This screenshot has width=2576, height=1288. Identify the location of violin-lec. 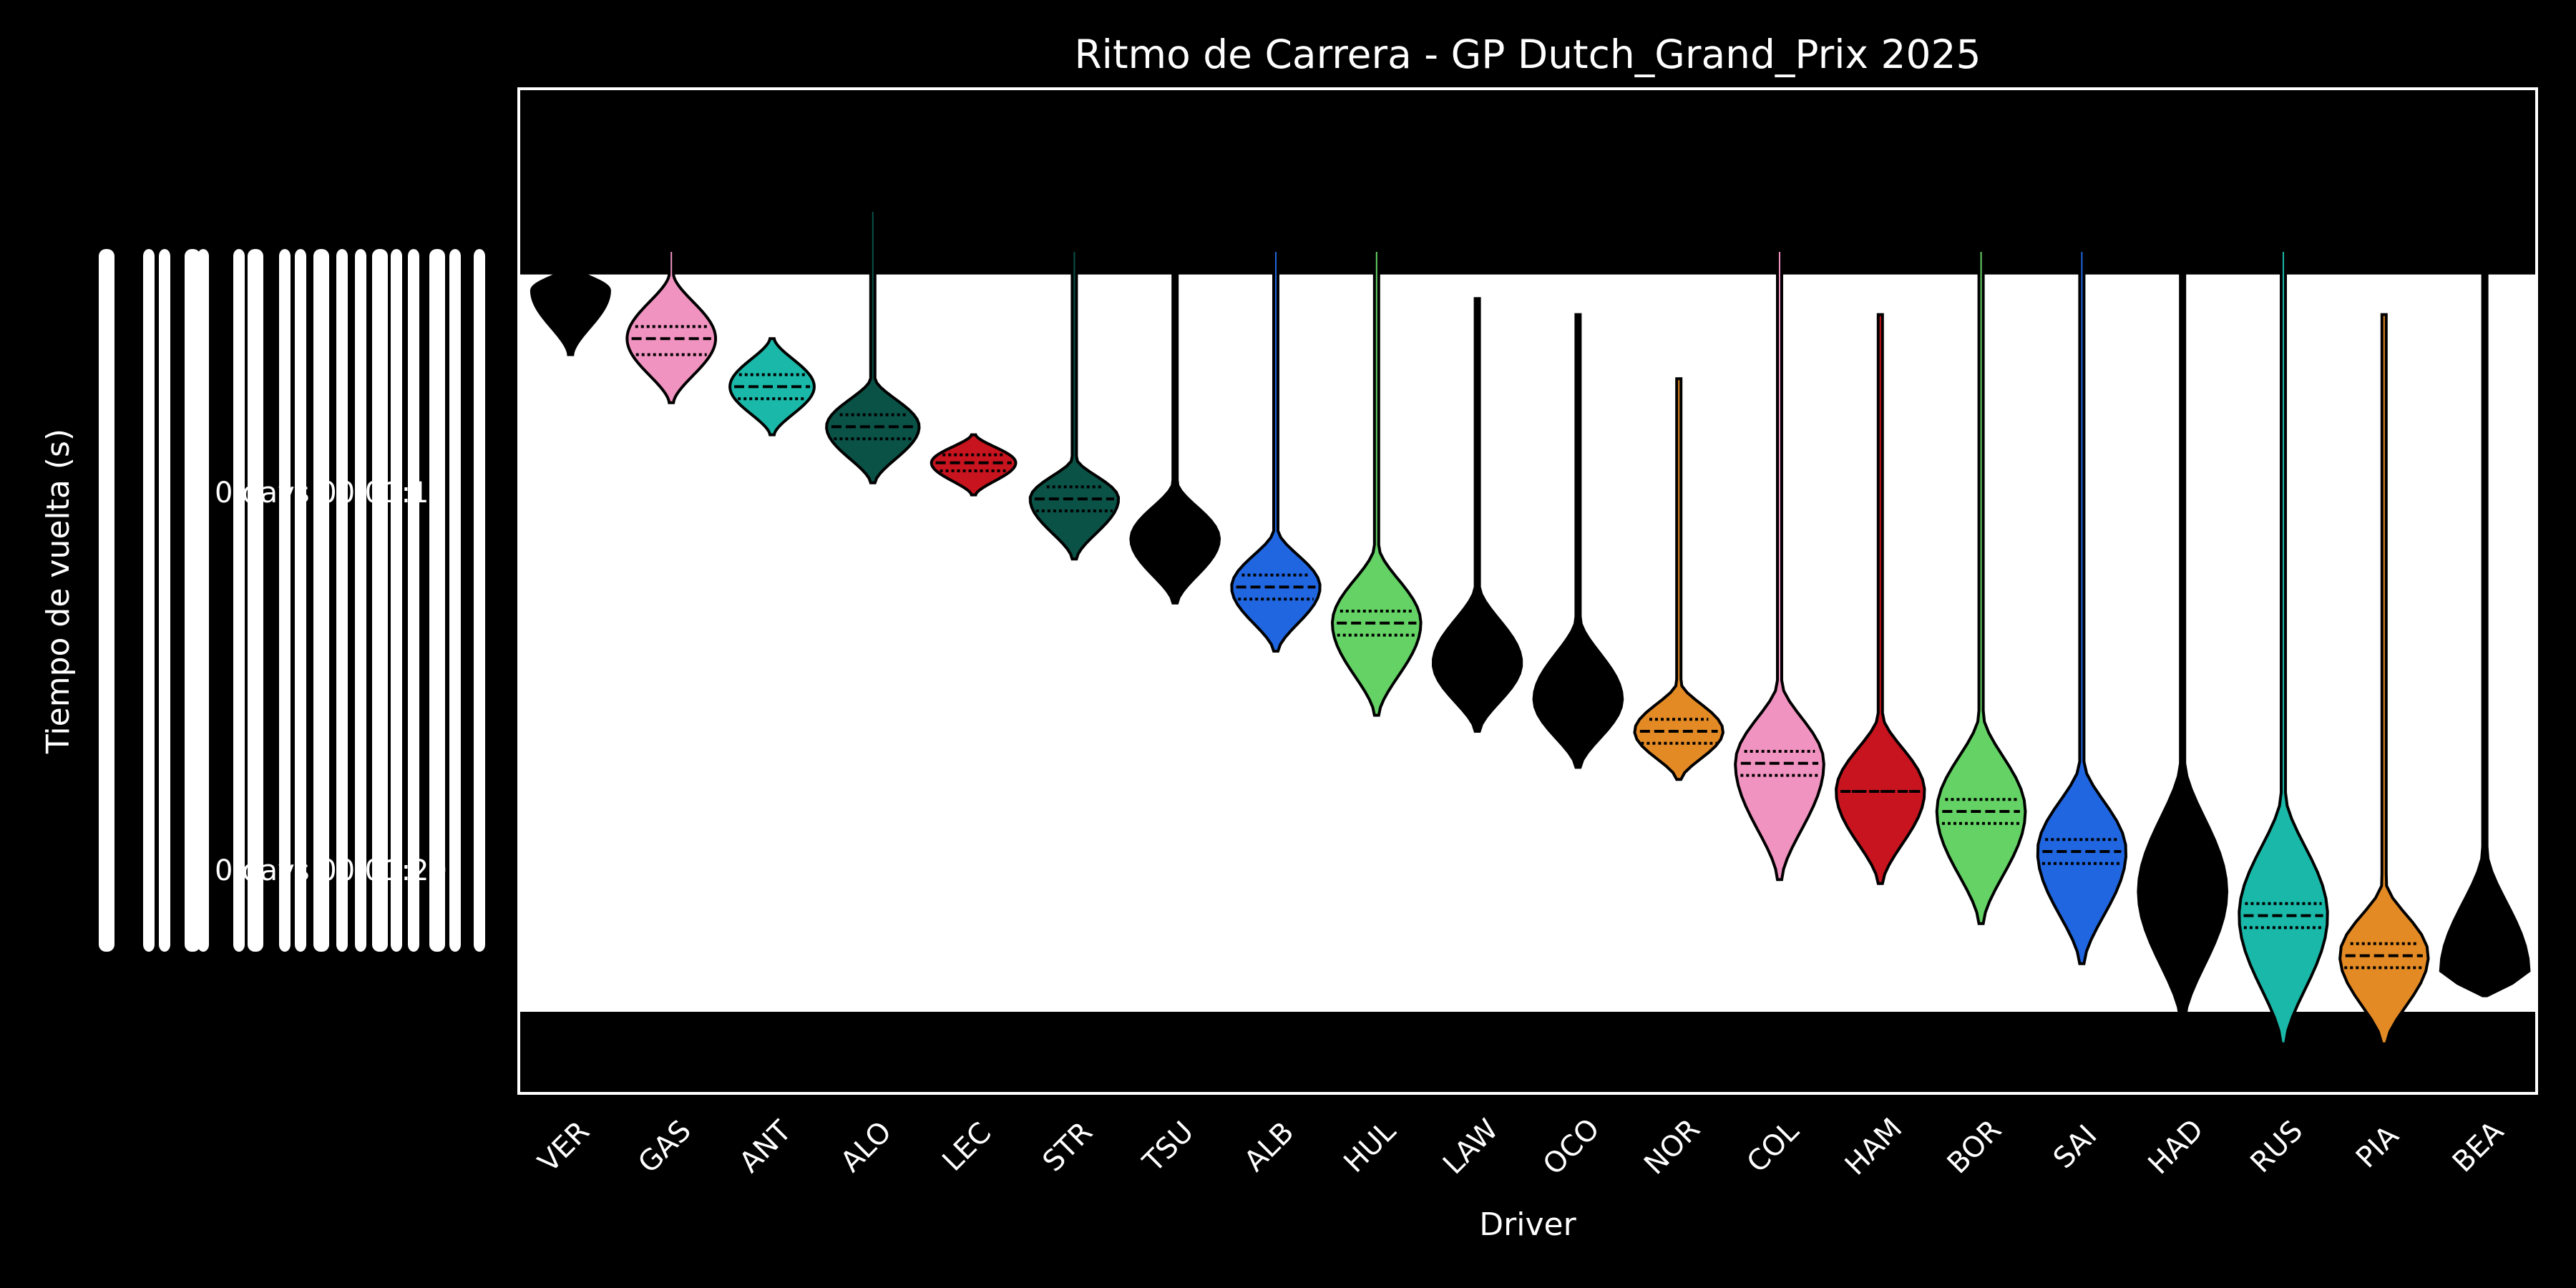
(974, 465).